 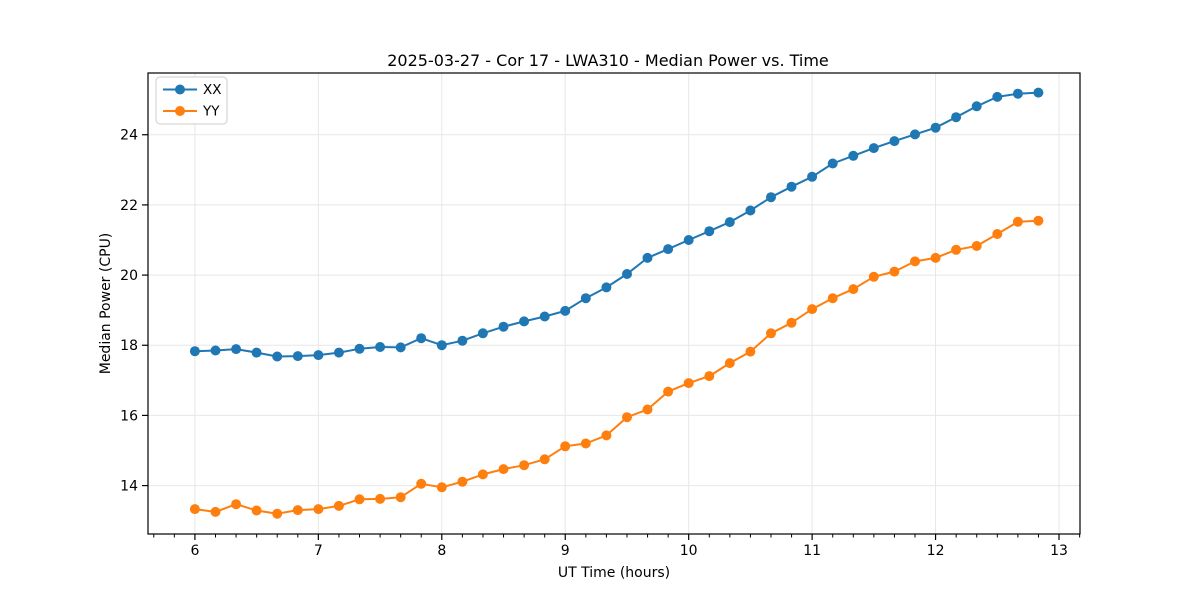 What do you see at coordinates (565, 551) in the screenshot?
I see `x-tick-label: 9` at bounding box center [565, 551].